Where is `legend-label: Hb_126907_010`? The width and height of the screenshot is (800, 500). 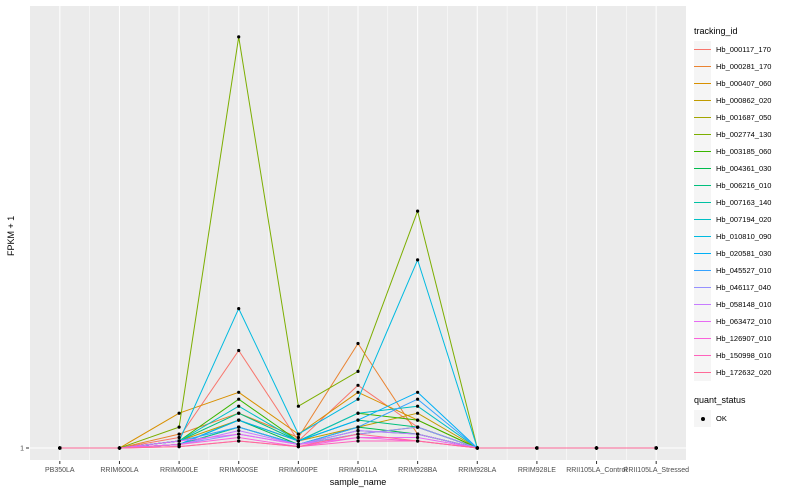 legend-label: Hb_126907_010 is located at coordinates (744, 338).